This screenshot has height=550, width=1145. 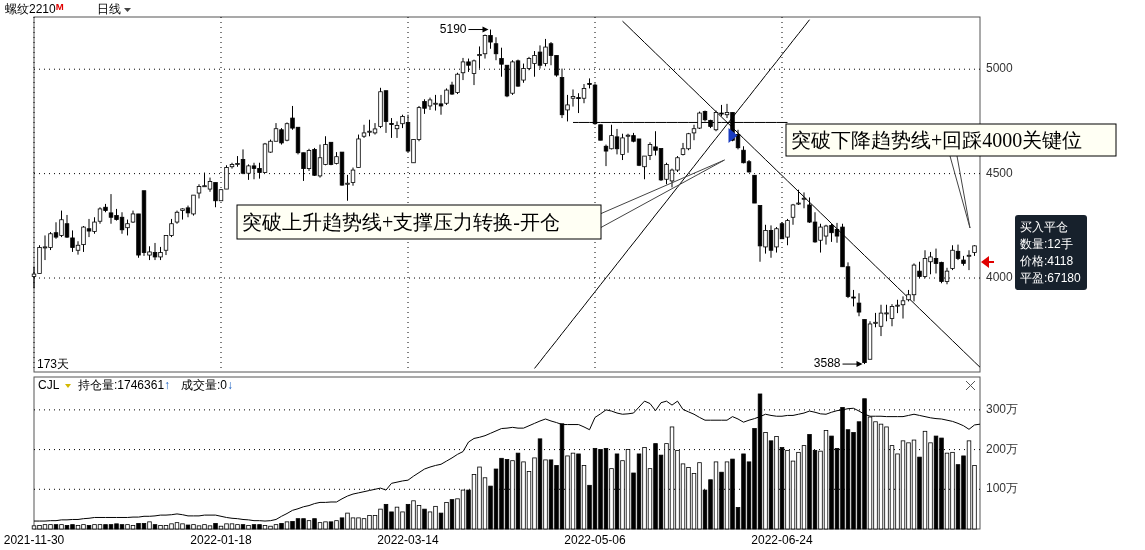 I want to click on y-tick-label: 5000, so click(x=1000, y=68).